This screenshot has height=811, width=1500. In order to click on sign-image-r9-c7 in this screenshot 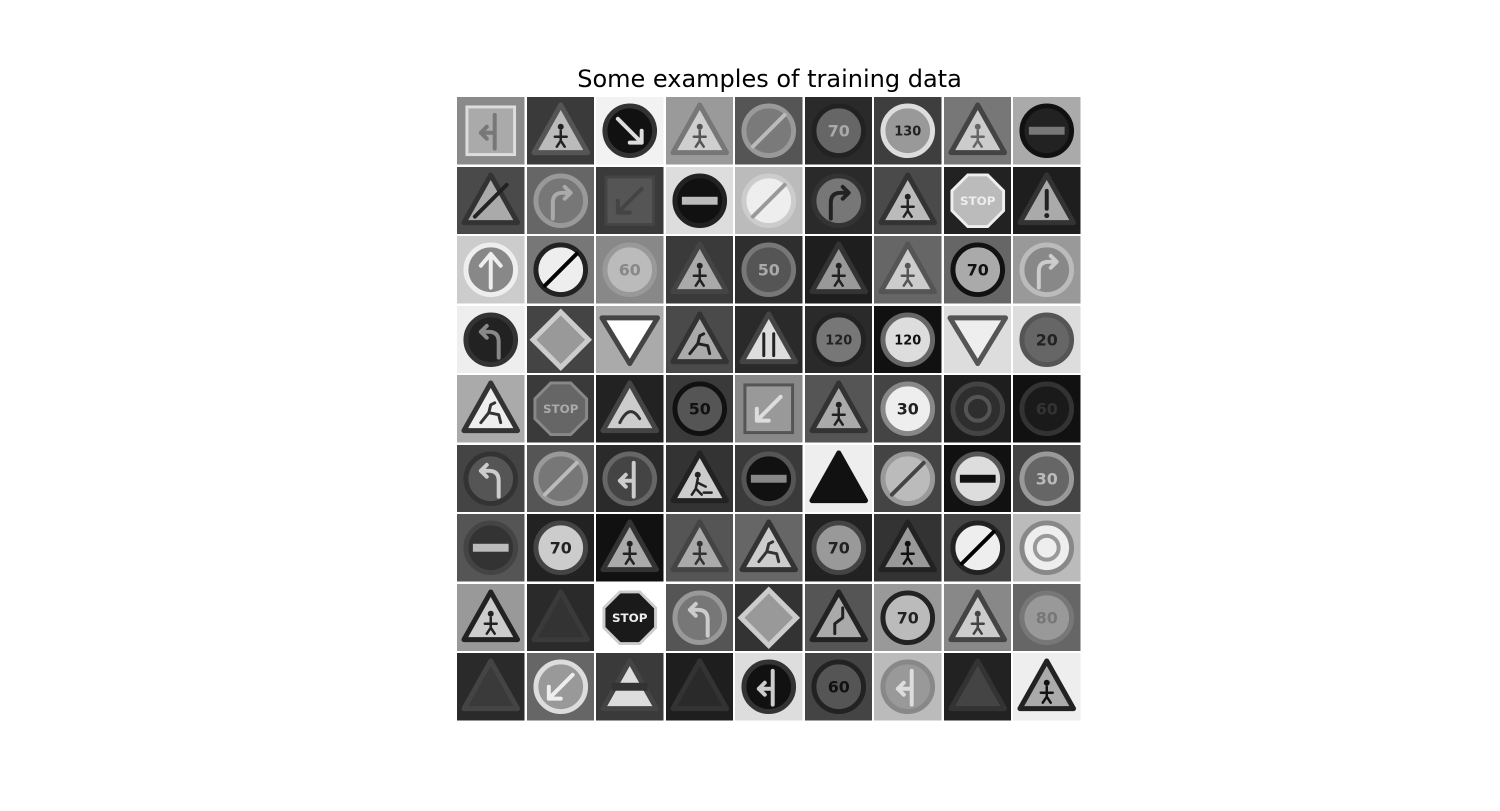, I will do `click(908, 687)`.